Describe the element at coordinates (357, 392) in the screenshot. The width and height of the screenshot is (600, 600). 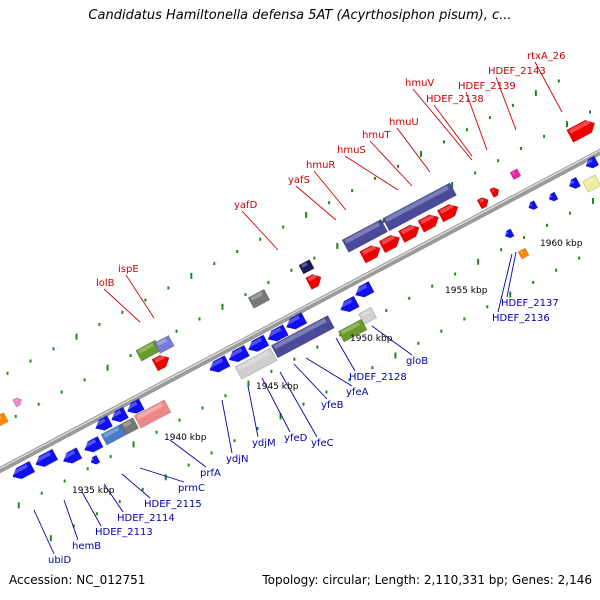
I see `gene-label: yfeA` at that location.